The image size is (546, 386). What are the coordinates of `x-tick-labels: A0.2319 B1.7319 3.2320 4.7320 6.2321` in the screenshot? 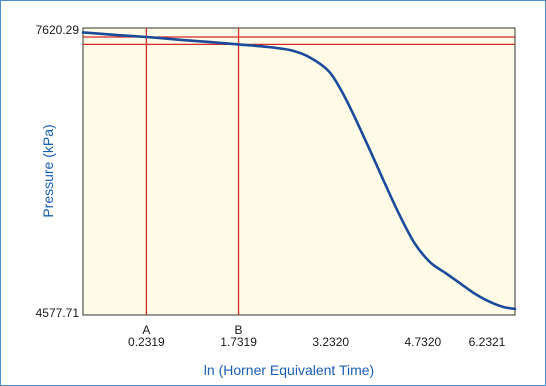 It's located at (317, 336).